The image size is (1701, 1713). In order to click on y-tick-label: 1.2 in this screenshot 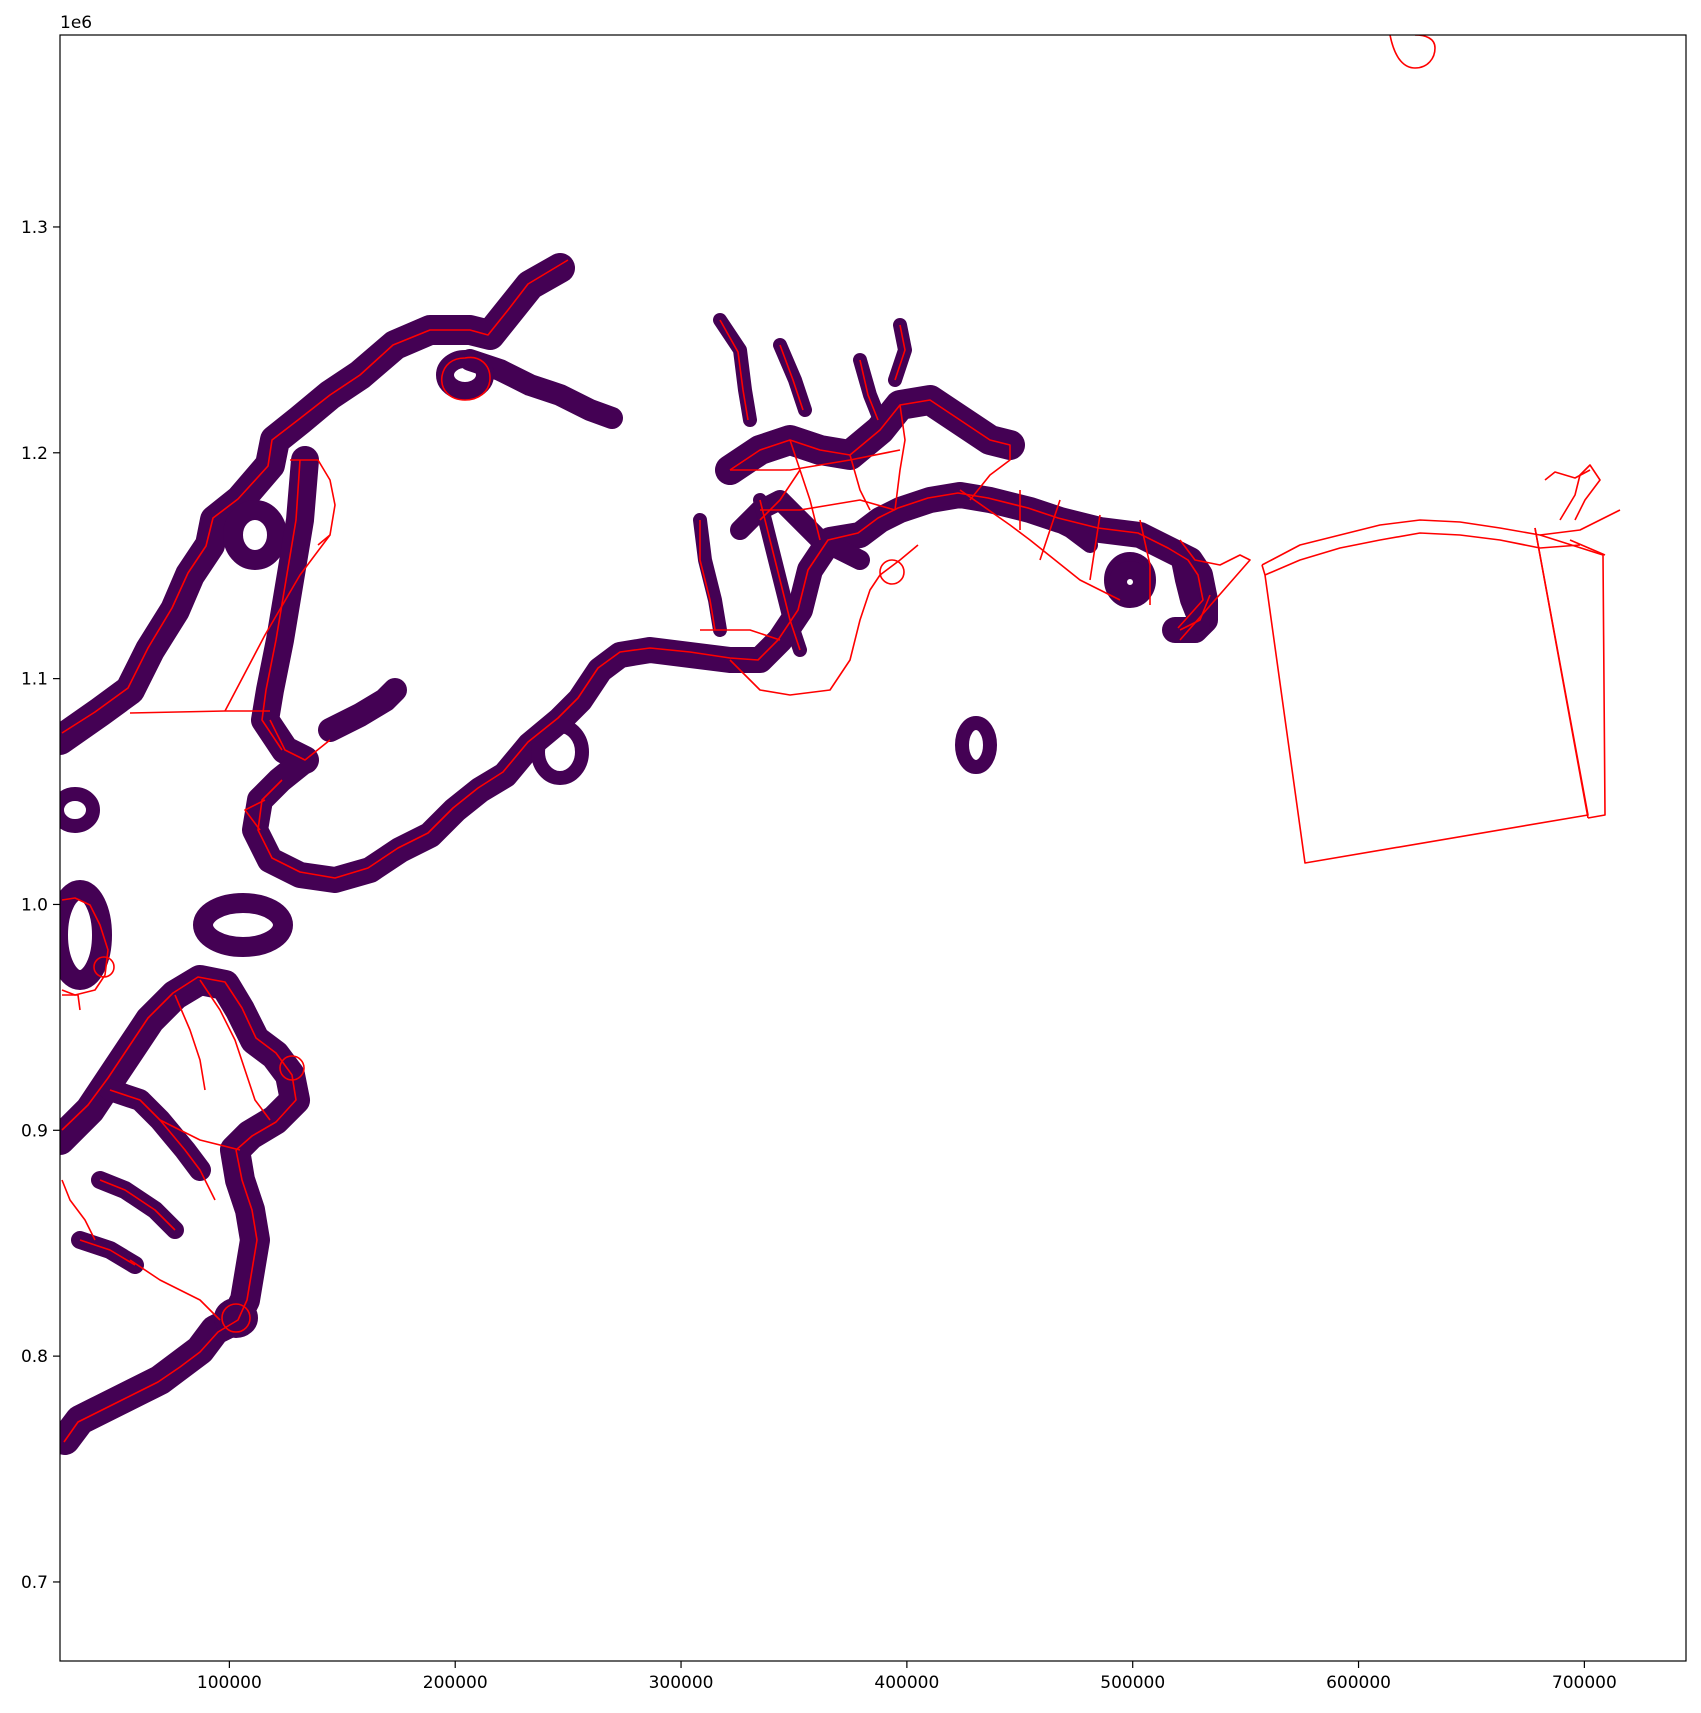, I will do `click(34, 454)`.